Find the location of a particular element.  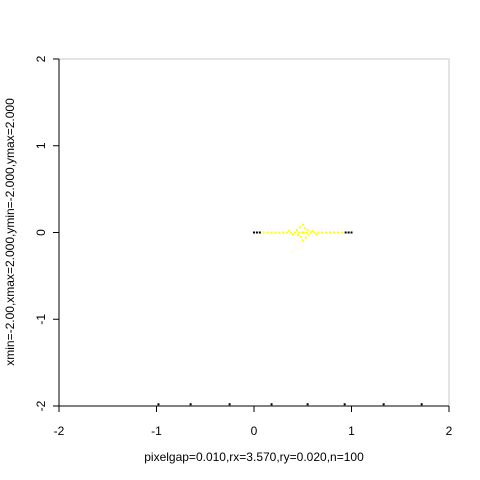

y-tick-label: -2 is located at coordinates (41, 405).